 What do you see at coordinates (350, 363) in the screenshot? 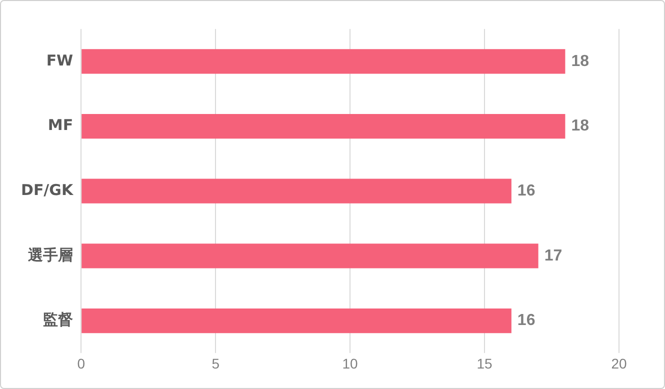
I see `x-tick-label: 10` at bounding box center [350, 363].